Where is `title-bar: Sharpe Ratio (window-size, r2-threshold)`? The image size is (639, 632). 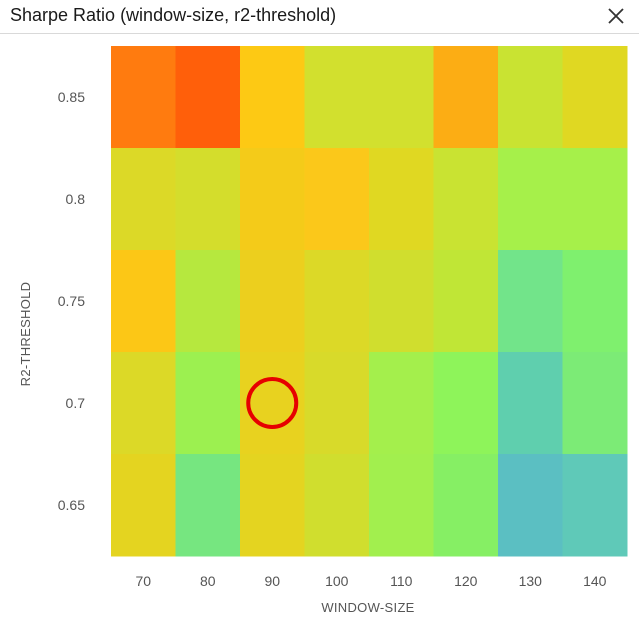
title-bar: Sharpe Ratio (window-size, r2-threshold) is located at coordinates (319, 17).